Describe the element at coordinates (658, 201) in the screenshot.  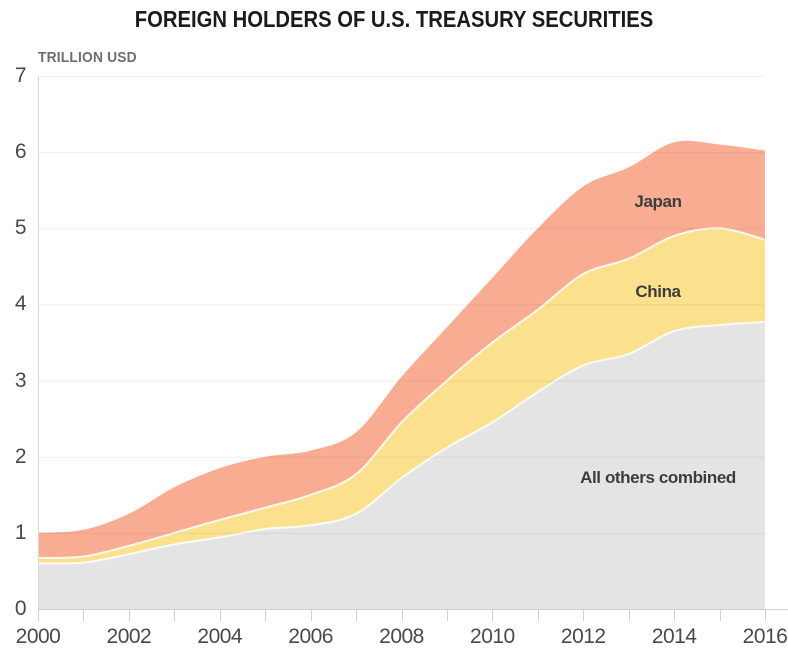
I see `series-label-japan: Japan` at that location.